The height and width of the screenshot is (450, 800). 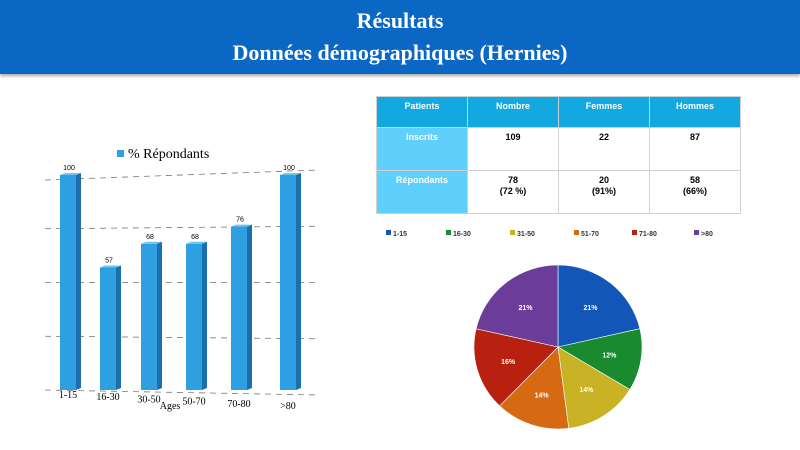 What do you see at coordinates (400, 52) in the screenshot?
I see `page-subtitle: Données démographiques (Hernies)` at bounding box center [400, 52].